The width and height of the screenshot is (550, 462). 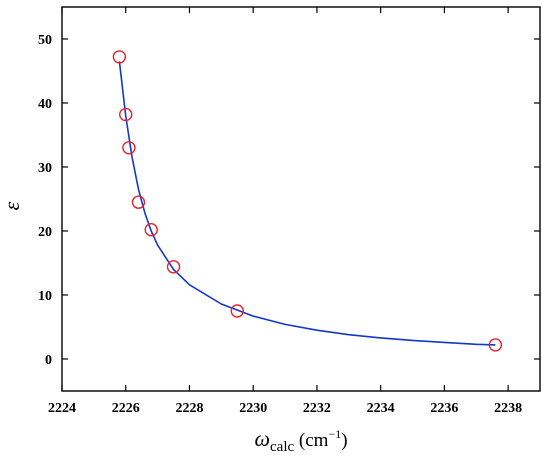 I want to click on y-tick-label: 10, so click(x=45, y=296).